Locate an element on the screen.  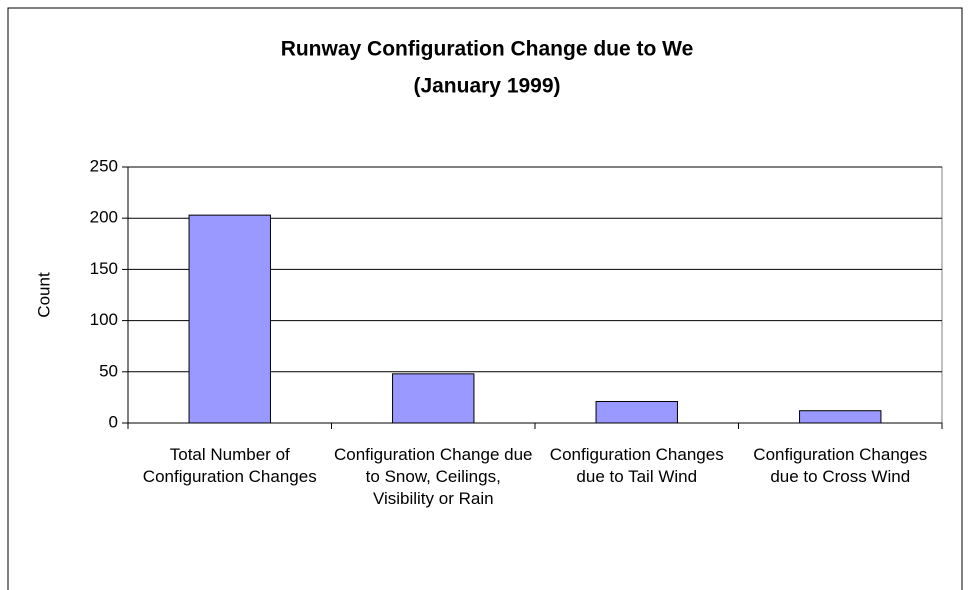
y-tick-label: 150 is located at coordinates (104, 268).